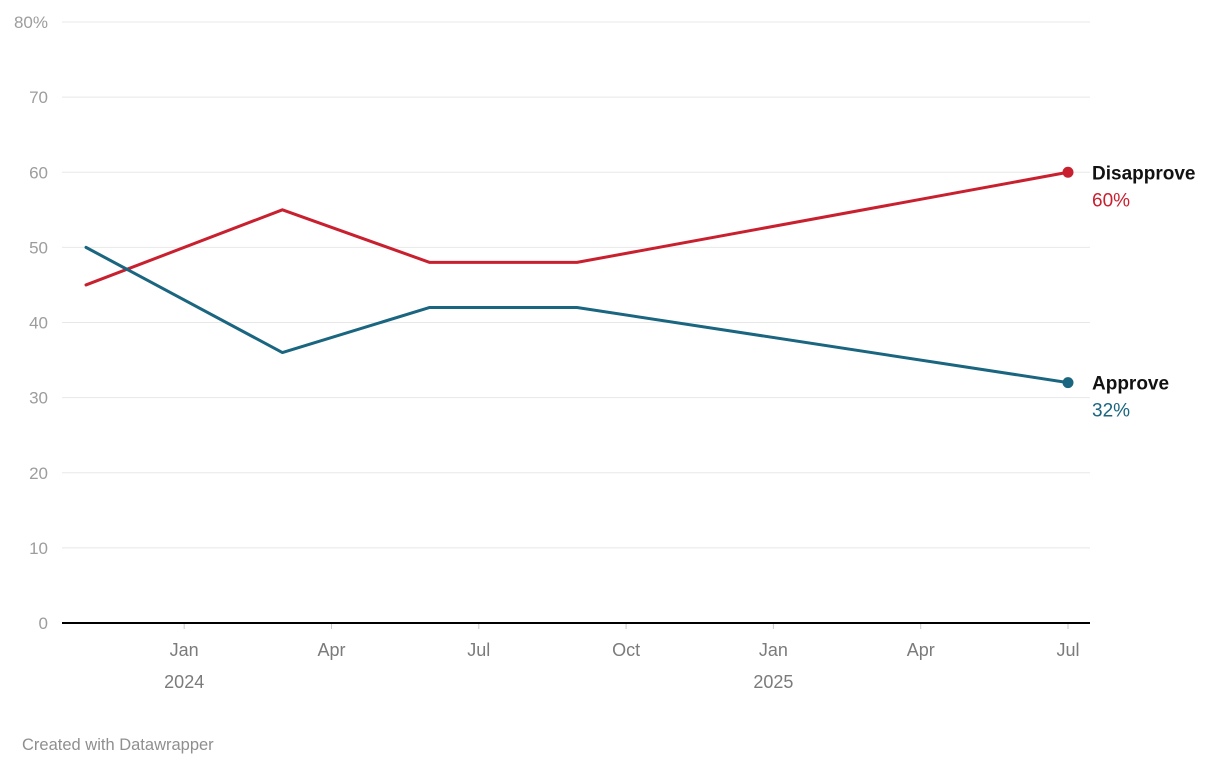 Image resolution: width=1220 pixels, height=770 pixels. I want to click on y-tick-label: 80%, so click(31, 22).